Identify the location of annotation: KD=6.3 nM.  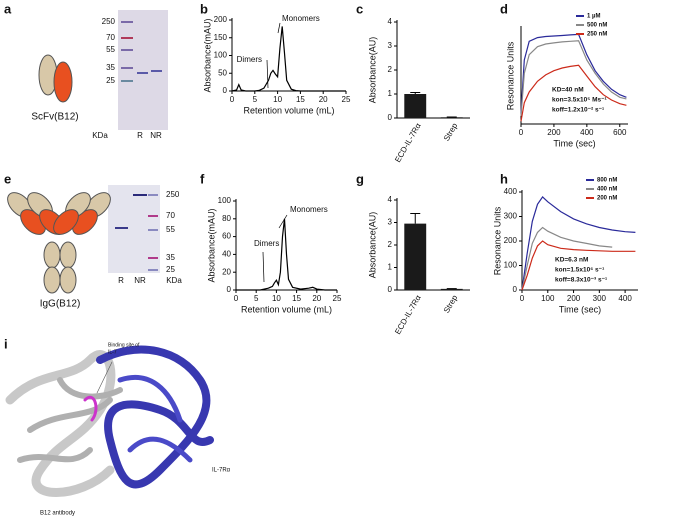
(571, 260).